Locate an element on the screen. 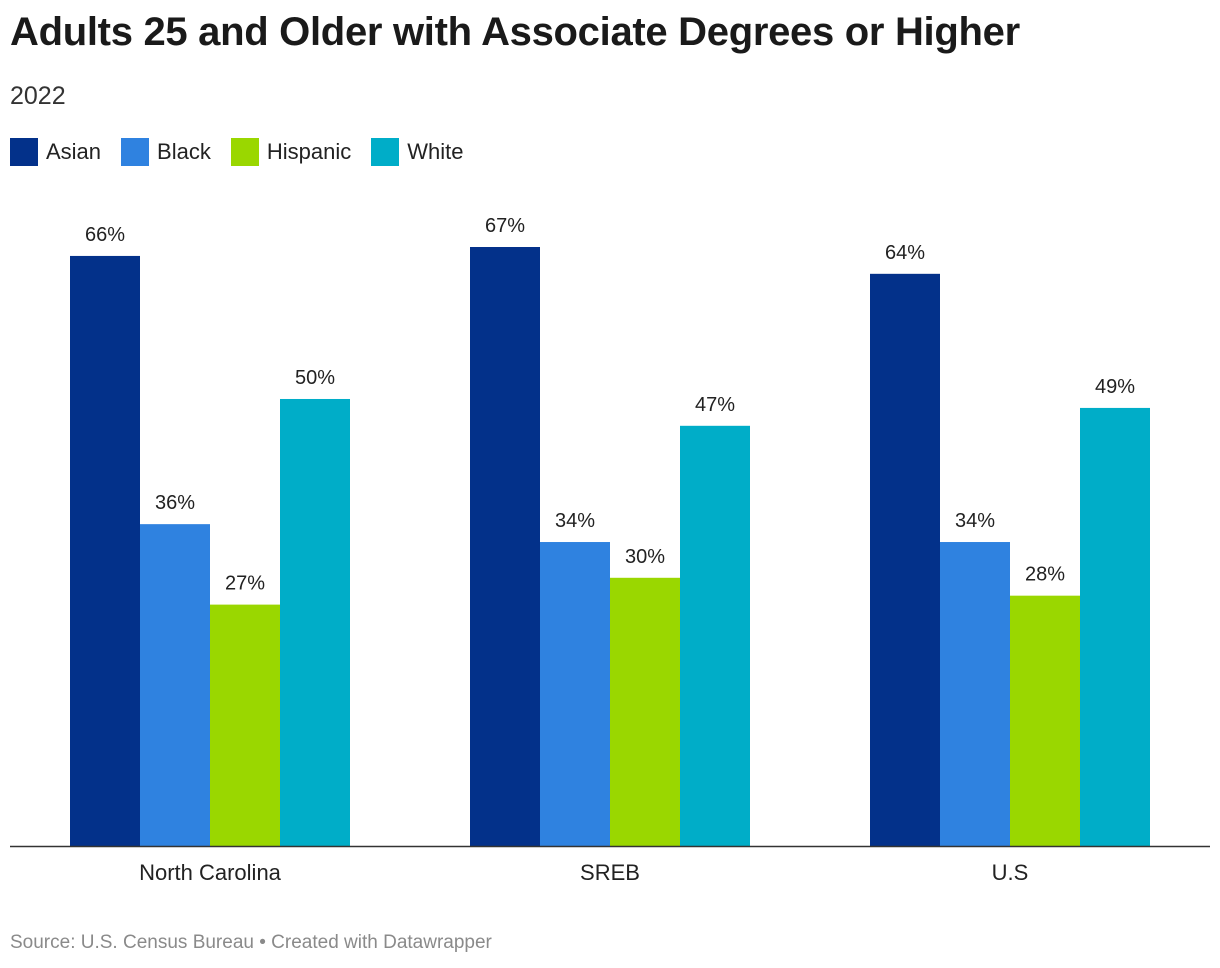  data-label-asian-1: 66% is located at coordinates (105, 235).